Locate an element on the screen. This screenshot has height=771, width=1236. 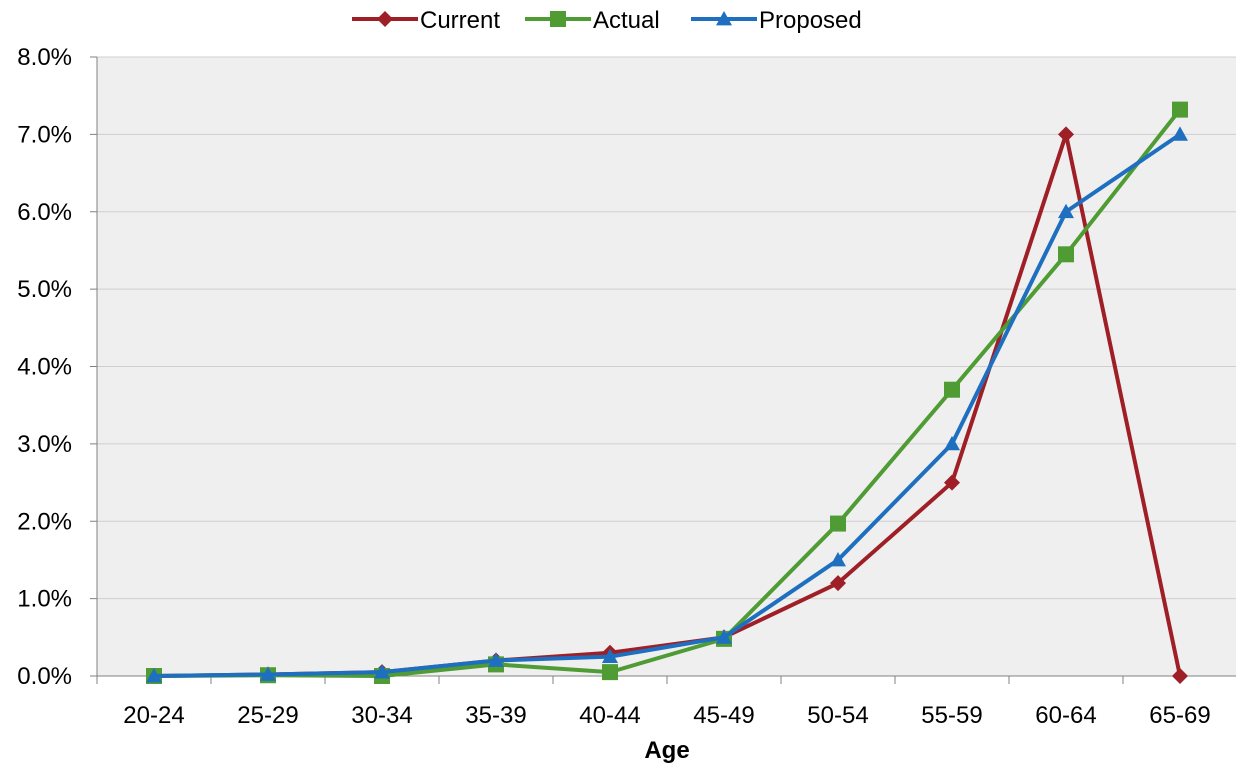
x-tick-label: 20-24 is located at coordinates (153, 715).